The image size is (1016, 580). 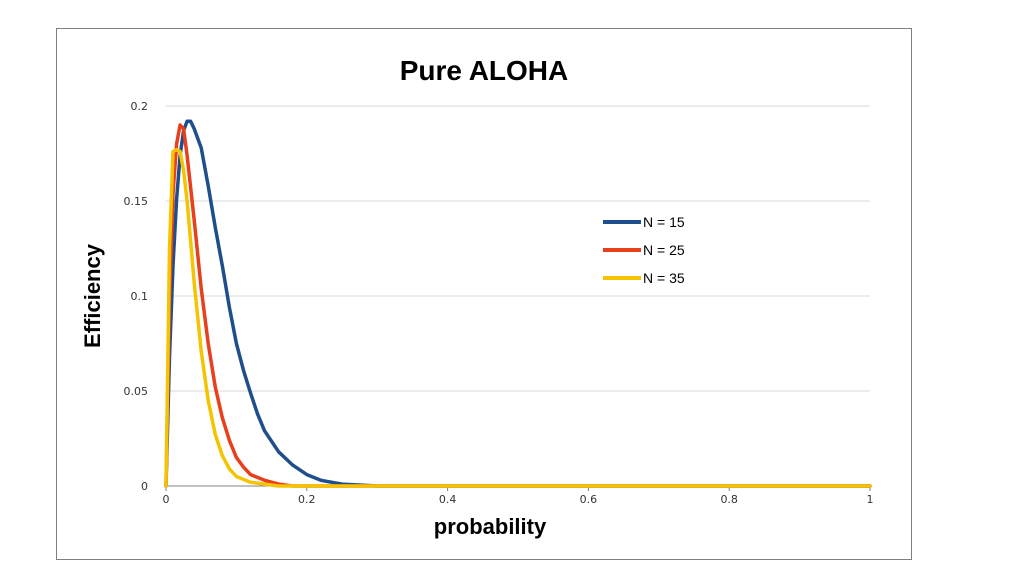 What do you see at coordinates (664, 222) in the screenshot?
I see `legend-label-1: N = 15` at bounding box center [664, 222].